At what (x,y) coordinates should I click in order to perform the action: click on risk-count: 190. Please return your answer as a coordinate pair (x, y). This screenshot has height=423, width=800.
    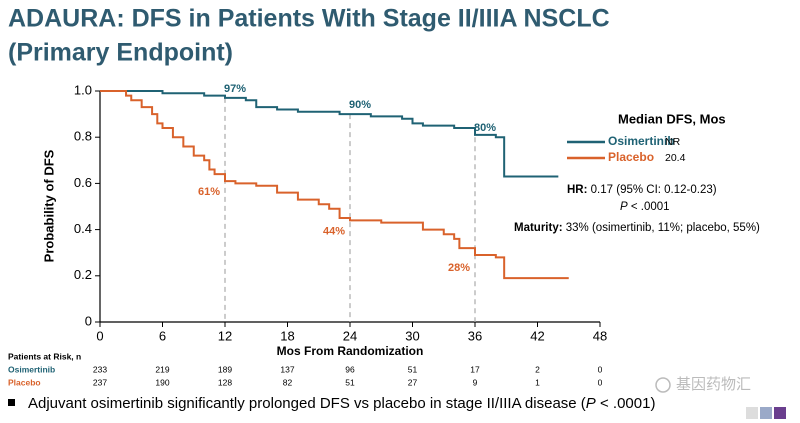
    Looking at the image, I should click on (162, 382).